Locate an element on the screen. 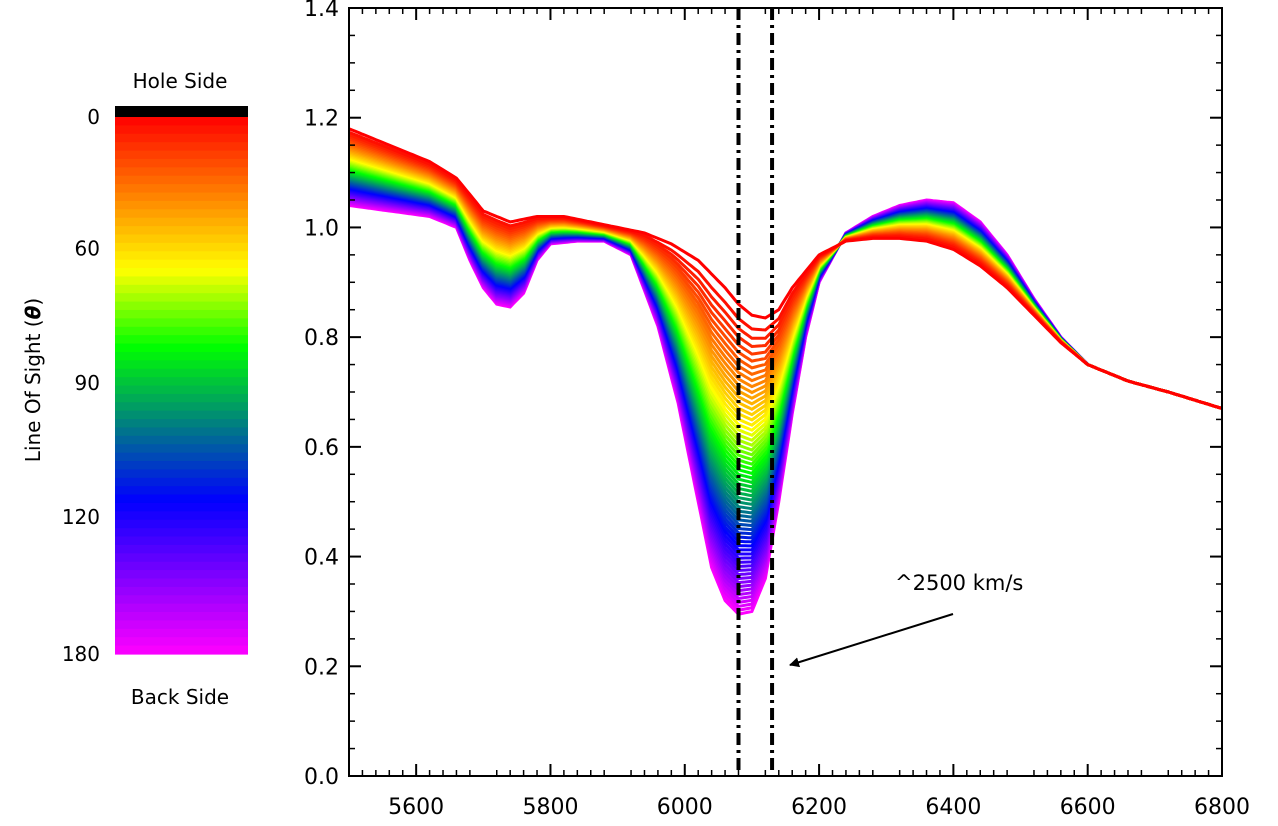 This screenshot has width=1278, height=826. colorbar-bottom-title: Back Side is located at coordinates (180, 697).